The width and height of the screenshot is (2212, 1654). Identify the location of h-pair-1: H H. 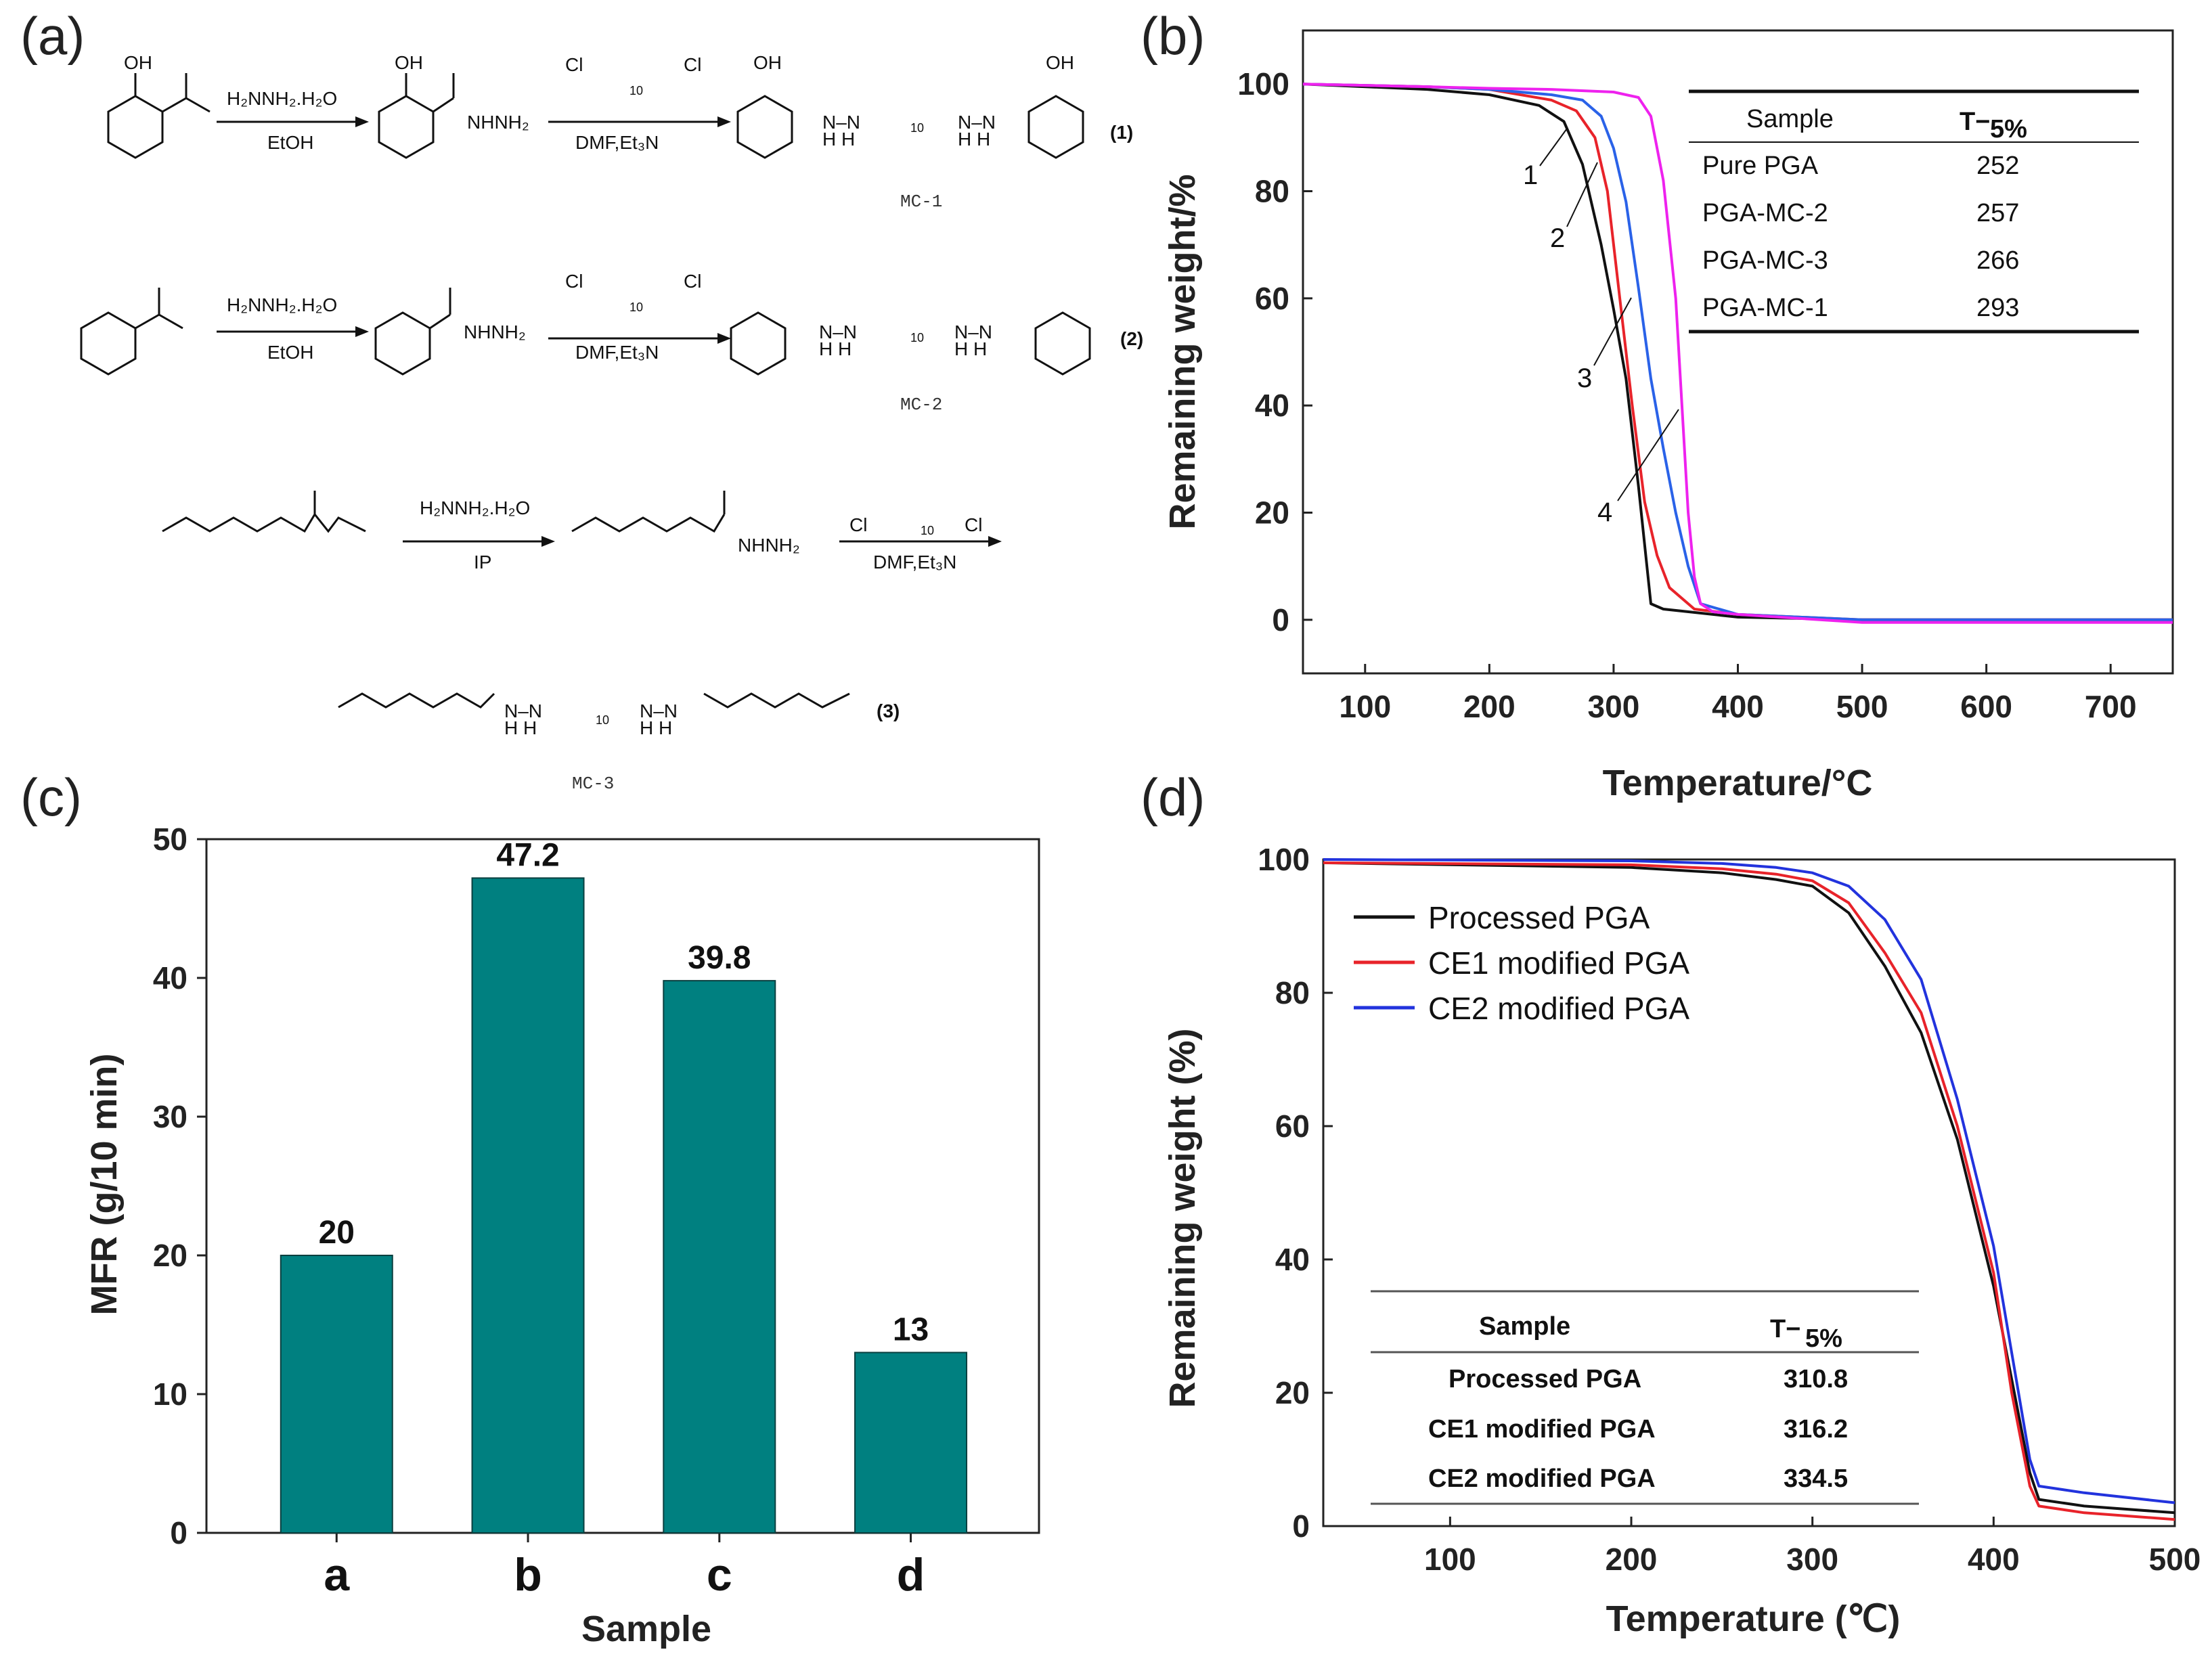
(839, 139).